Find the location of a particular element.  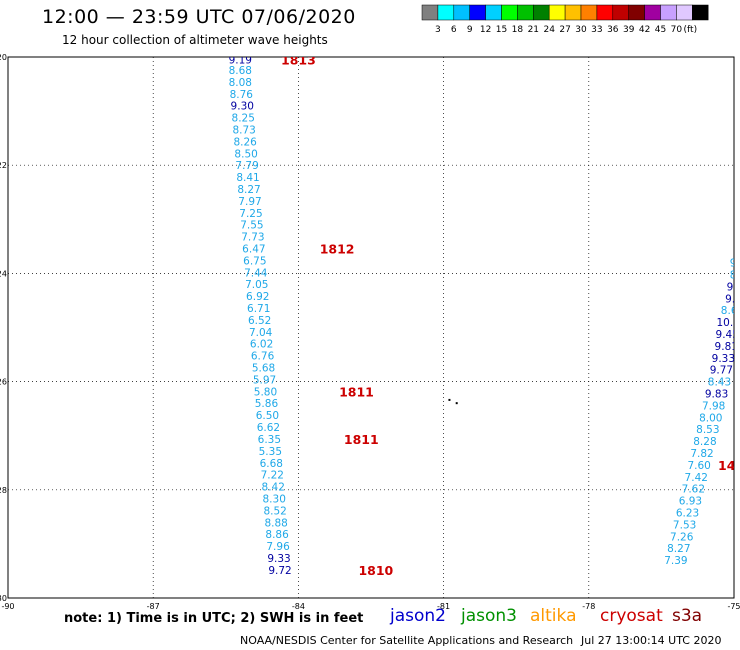

wave-height-value: 7.96 is located at coordinates (278, 547).